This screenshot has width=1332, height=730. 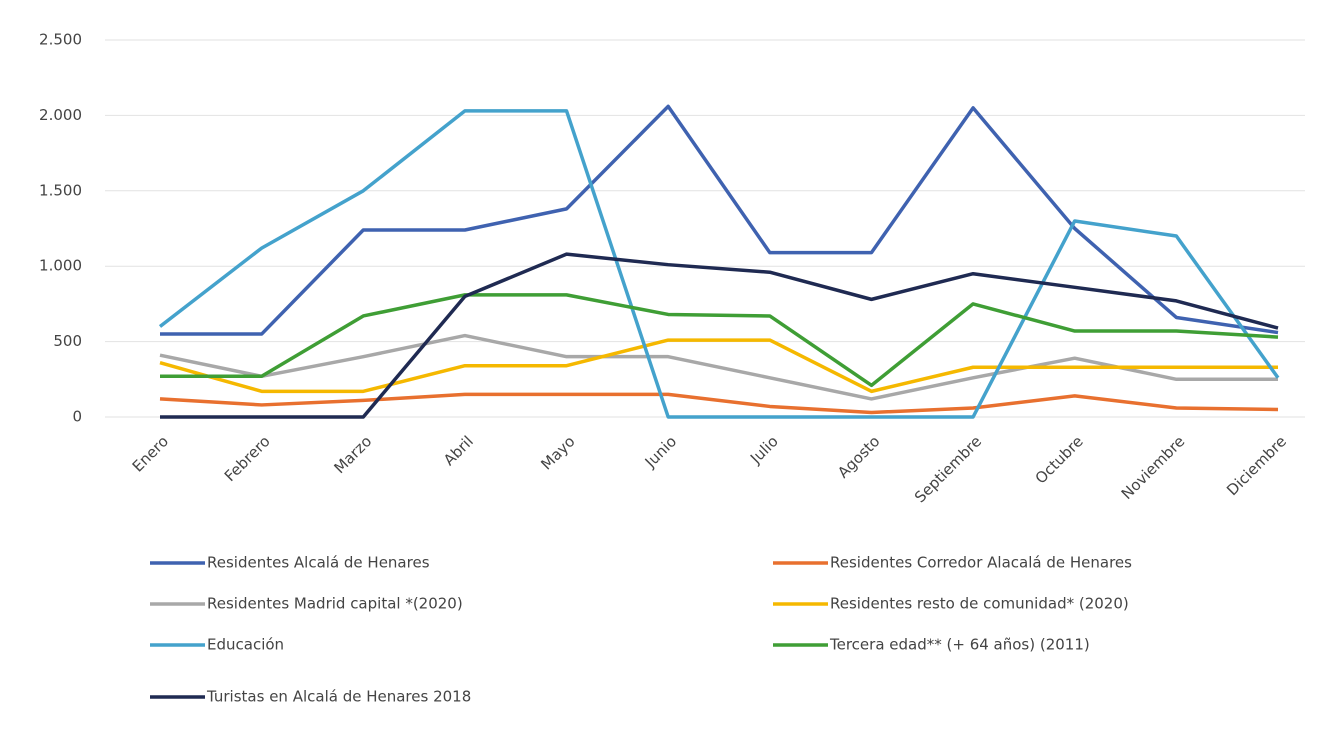 I want to click on legend-label: Residentes Alcalá de Henares, so click(x=318, y=563).